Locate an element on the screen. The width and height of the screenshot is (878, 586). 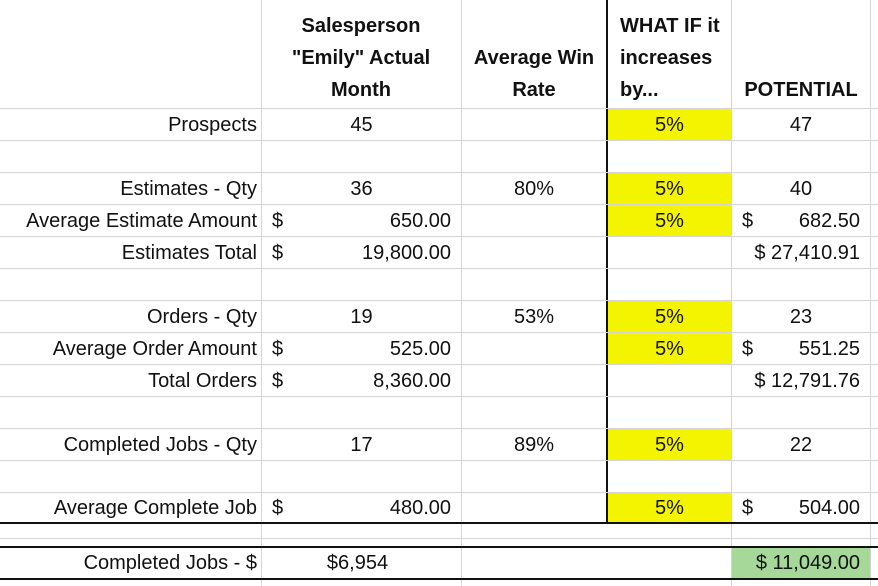
header-actual-month: Salesperson "Emily" Actual Month is located at coordinates (361, 60).